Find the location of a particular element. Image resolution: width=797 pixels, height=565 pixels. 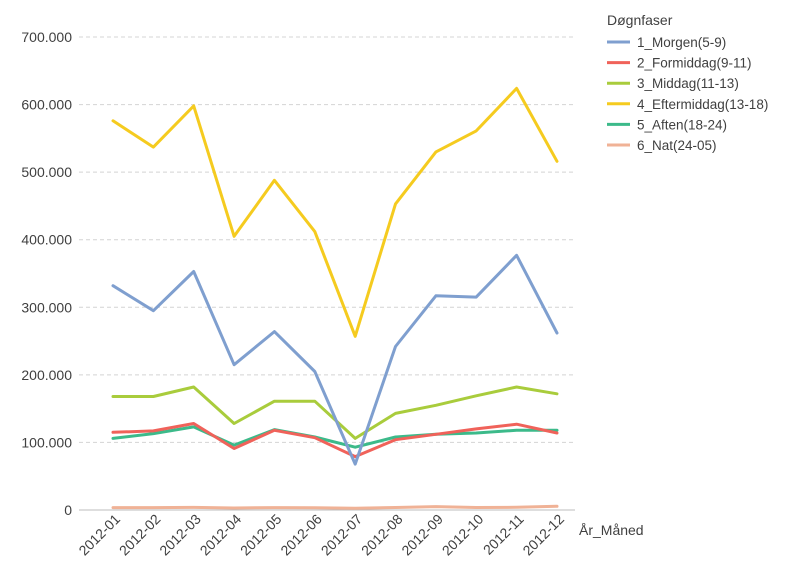

x-tick-label: 2012-08 is located at coordinates (382, 535).